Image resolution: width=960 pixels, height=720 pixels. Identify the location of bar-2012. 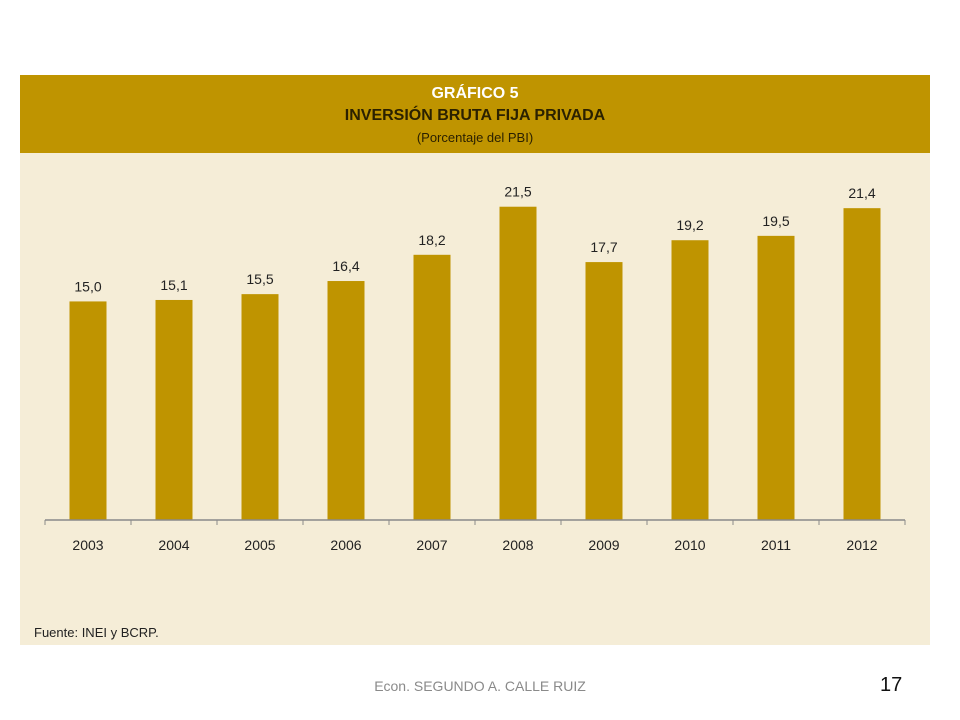
(862, 364).